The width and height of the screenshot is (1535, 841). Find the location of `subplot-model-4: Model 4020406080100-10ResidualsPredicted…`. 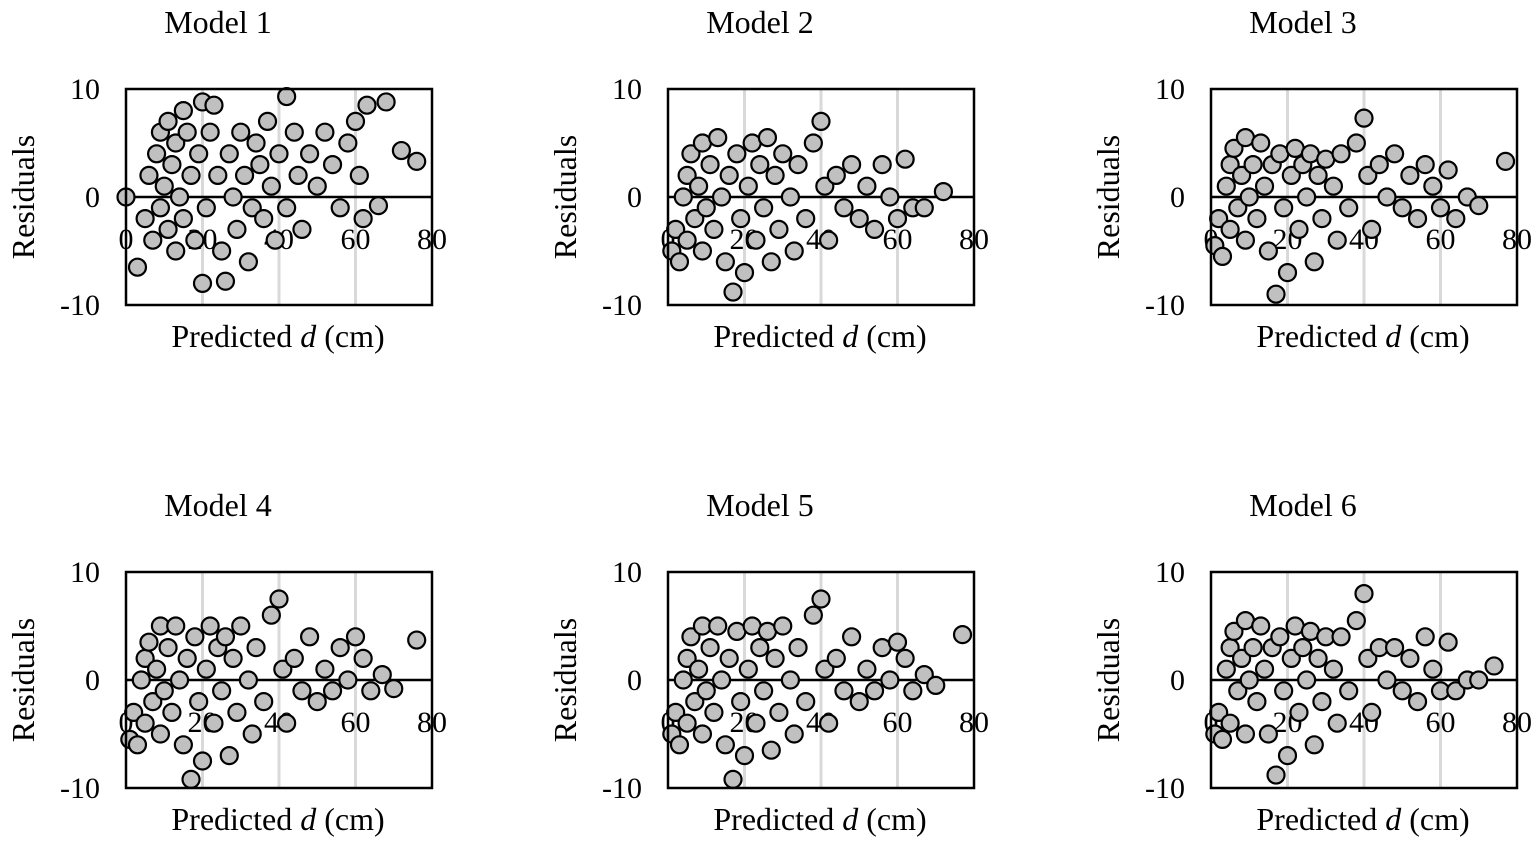

subplot-model-4: Model 4020406080100-10ResidualsPredicted… is located at coordinates (226, 662).